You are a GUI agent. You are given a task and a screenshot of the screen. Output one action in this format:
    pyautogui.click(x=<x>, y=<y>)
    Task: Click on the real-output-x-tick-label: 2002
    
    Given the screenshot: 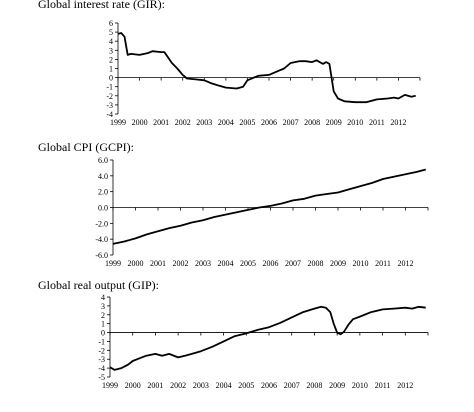 What is the action you would take?
    pyautogui.click(x=178, y=385)
    